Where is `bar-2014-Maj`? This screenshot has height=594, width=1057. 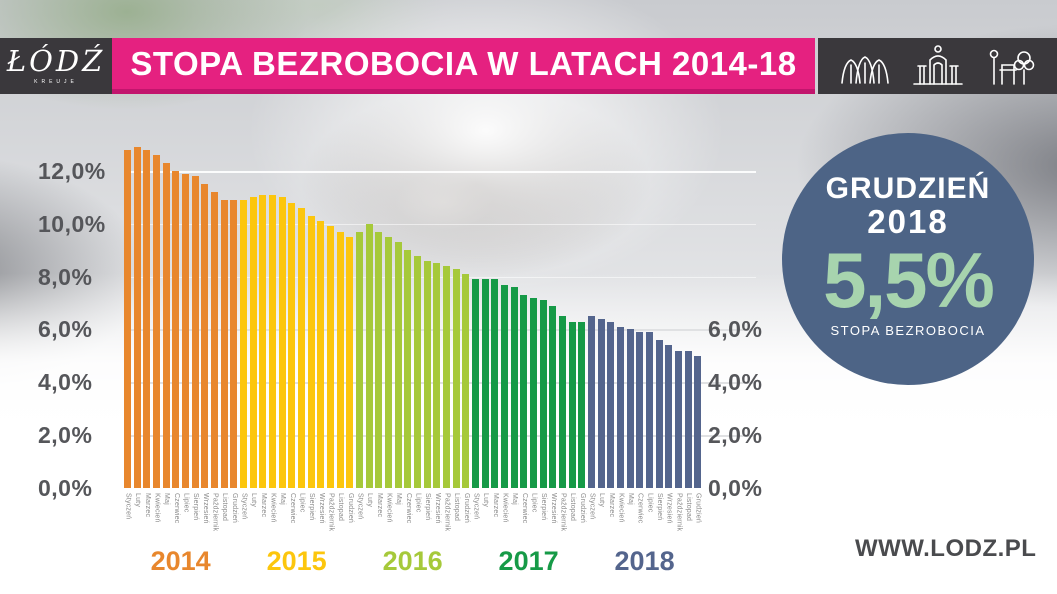
bar-2014-Maj is located at coordinates (166, 325).